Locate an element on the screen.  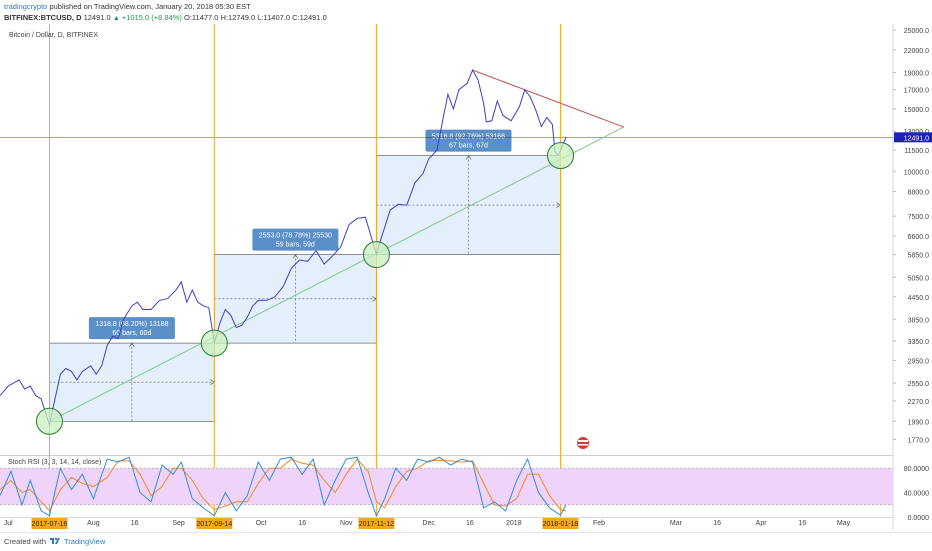
price-tick-label: 7500.0 is located at coordinates (919, 217).